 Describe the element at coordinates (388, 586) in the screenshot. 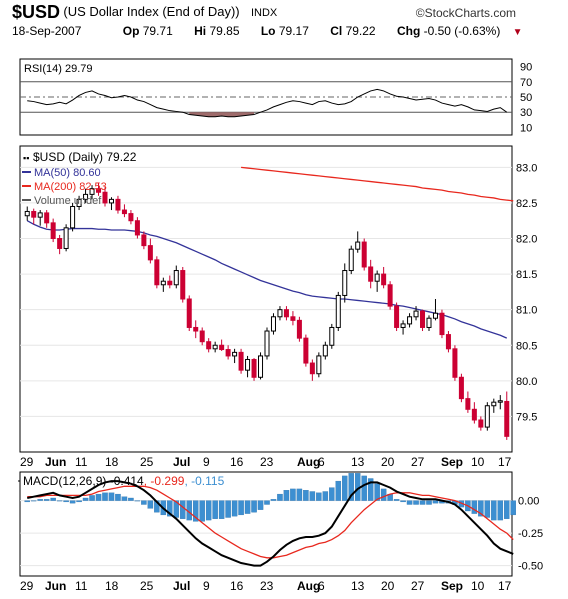

I see `macd-x-tick-label: 20` at that location.